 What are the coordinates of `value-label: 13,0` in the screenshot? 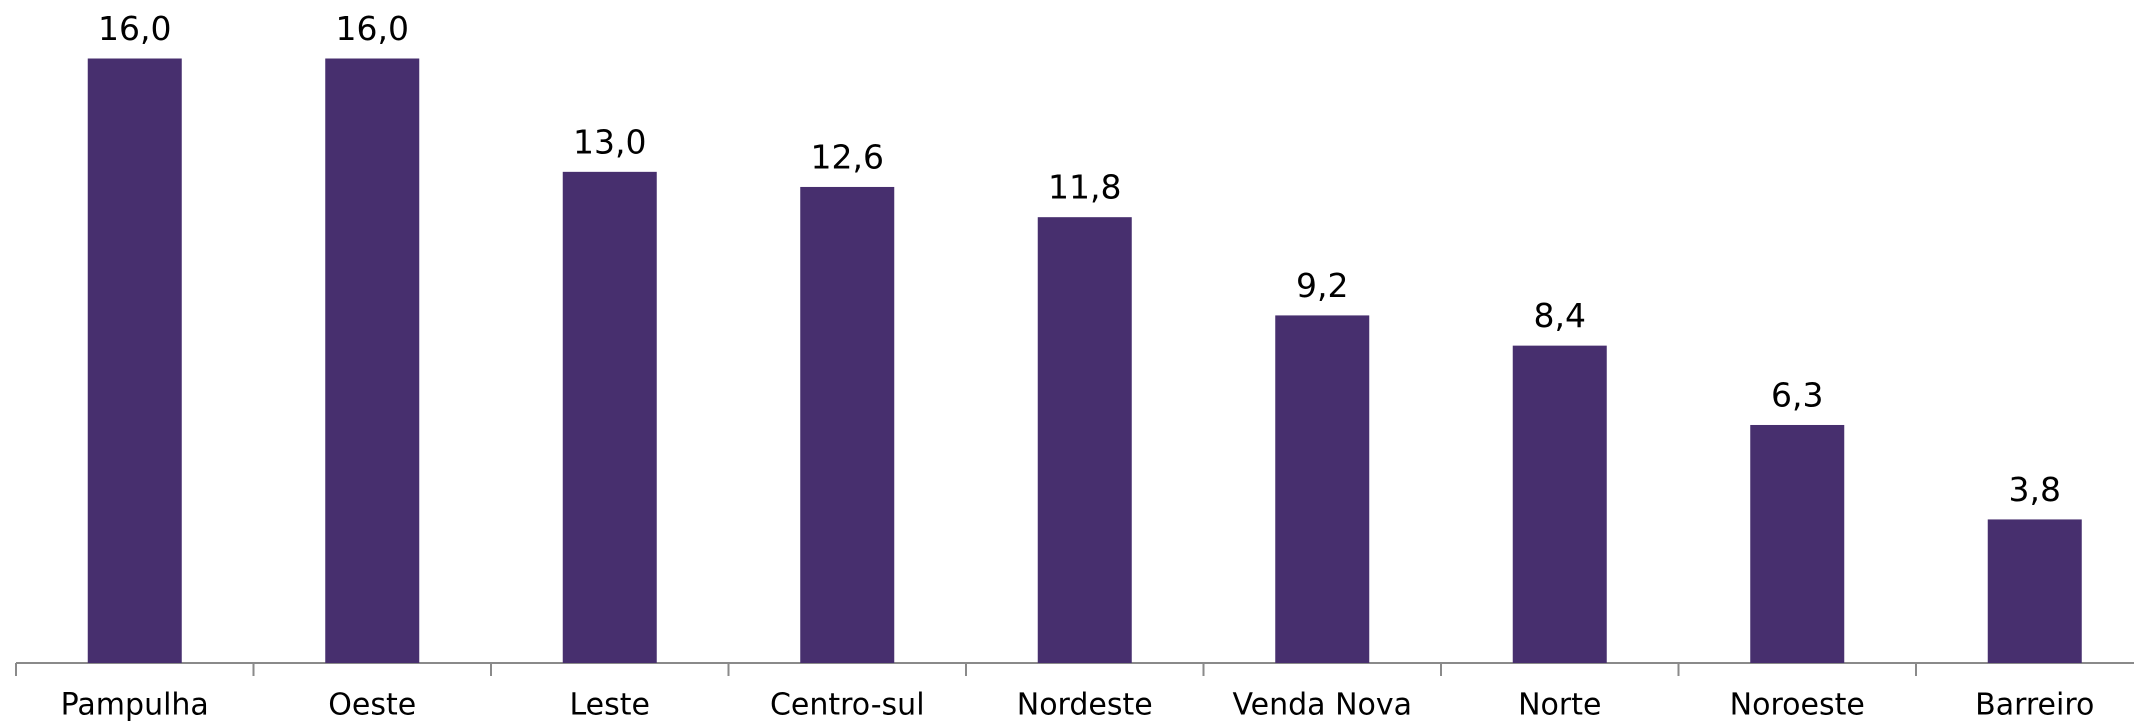 It's located at (609, 141).